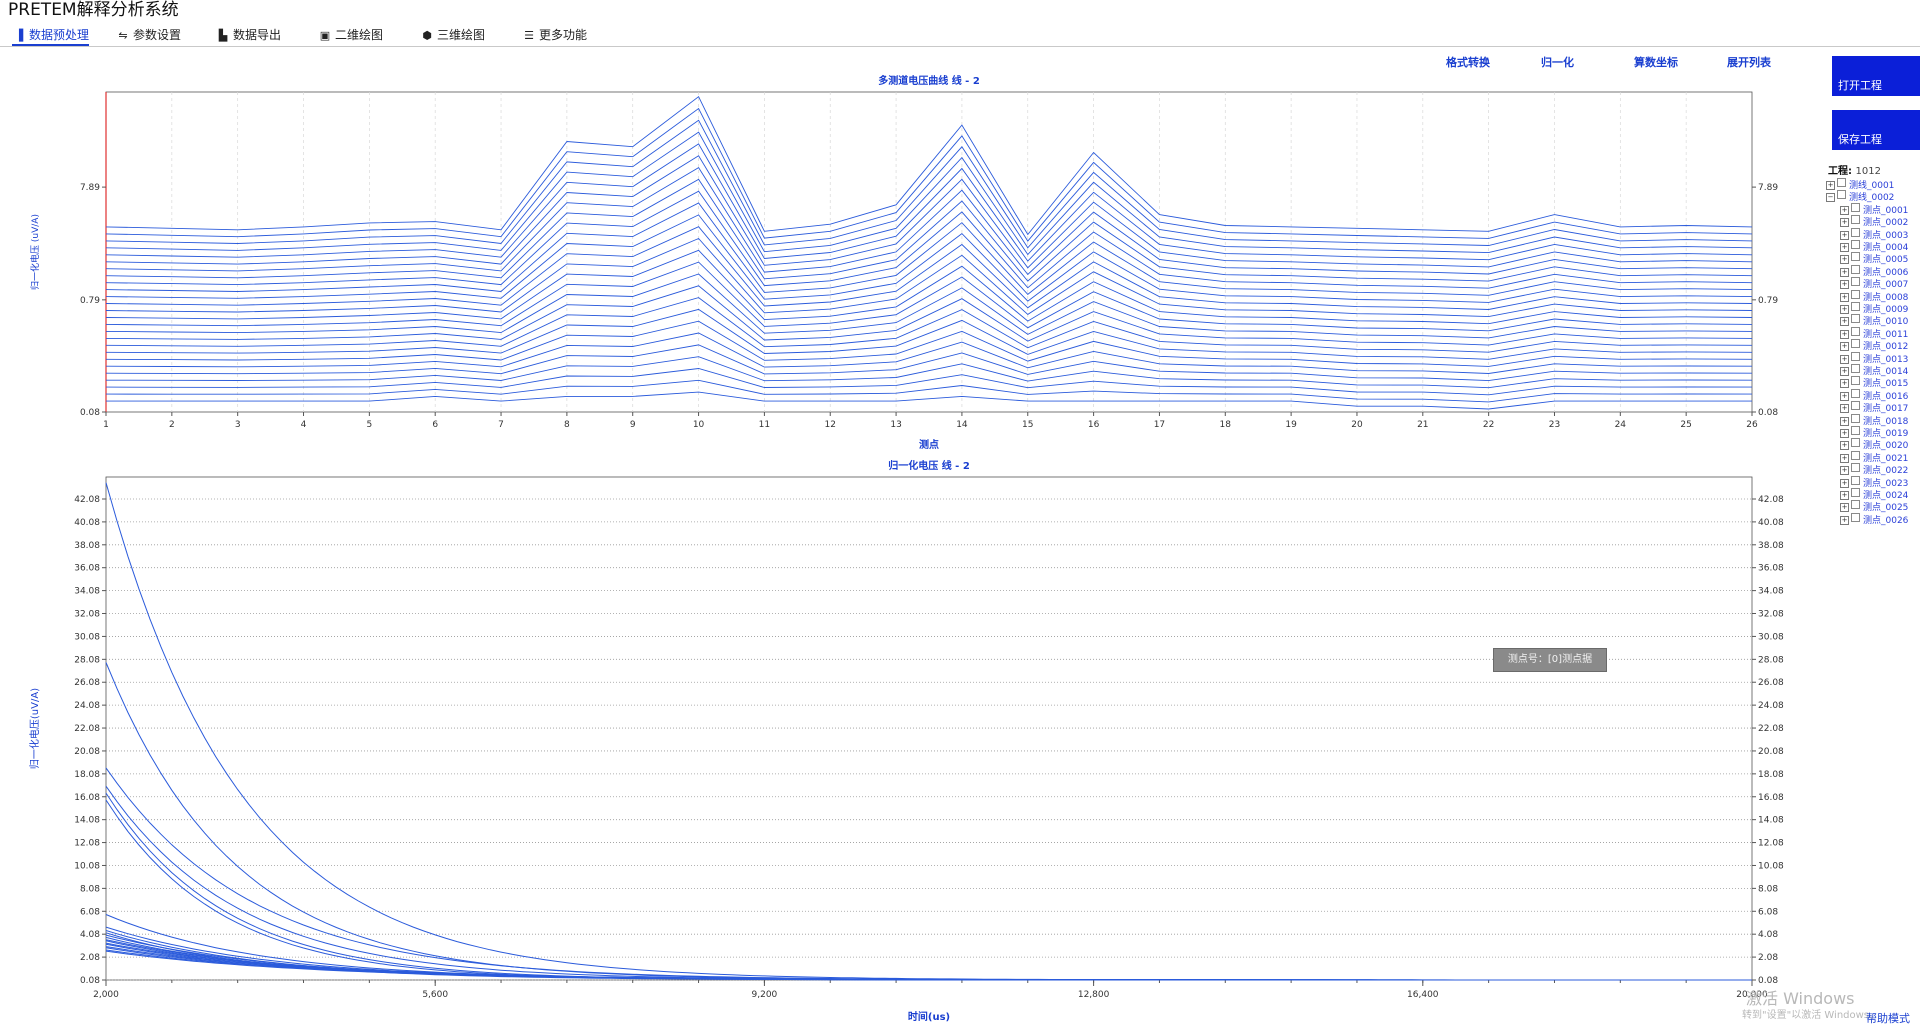 This screenshot has width=1920, height=1027. Describe the element at coordinates (1830, 198) in the screenshot. I see `collapse-icon: −` at that location.